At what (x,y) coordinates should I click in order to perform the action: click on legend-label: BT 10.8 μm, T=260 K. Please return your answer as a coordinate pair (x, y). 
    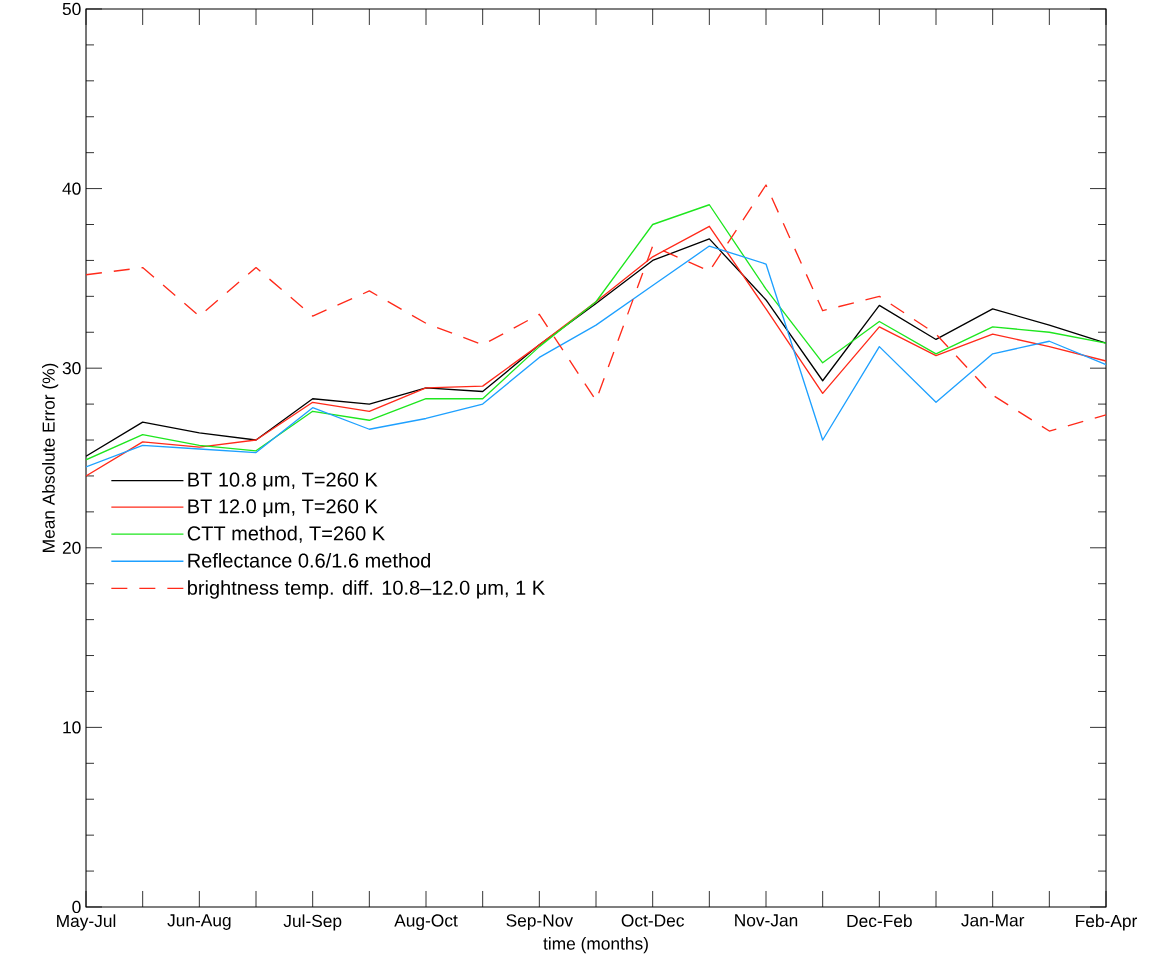
    Looking at the image, I should click on (283, 481).